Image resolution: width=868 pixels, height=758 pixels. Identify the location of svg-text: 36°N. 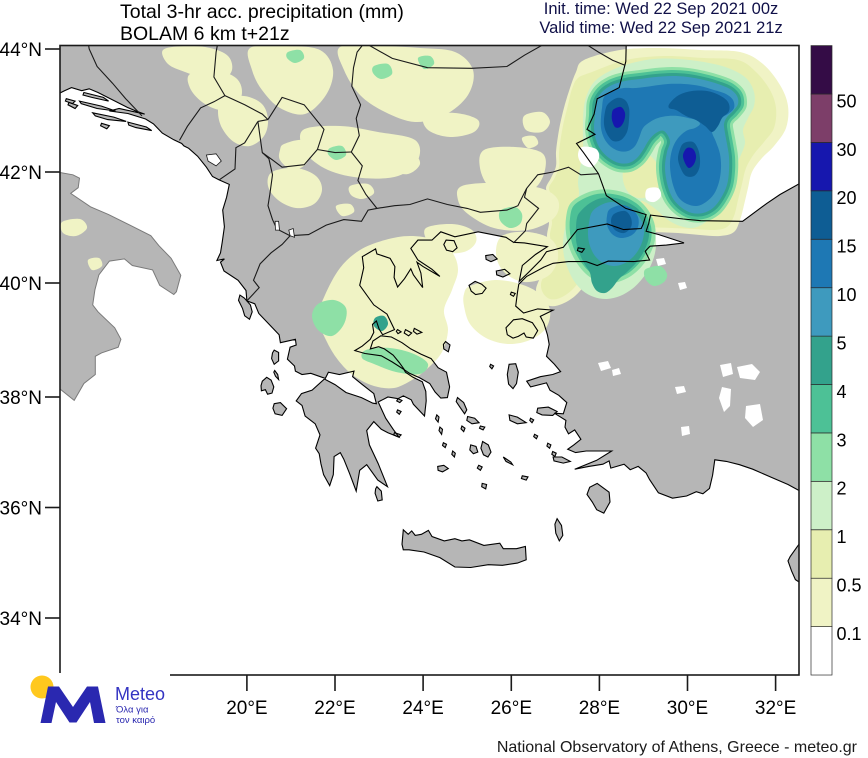
(21, 509).